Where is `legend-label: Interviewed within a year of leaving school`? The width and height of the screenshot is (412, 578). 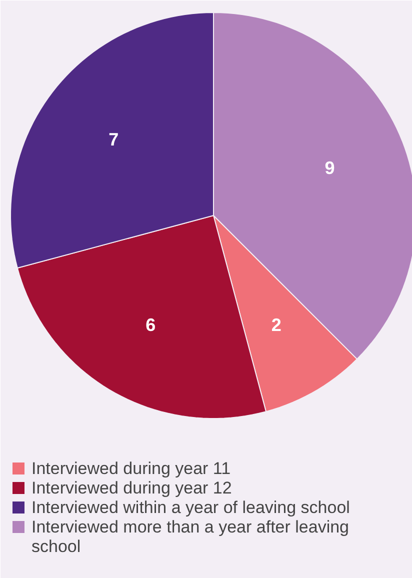
legend-label: Interviewed within a year of leaving school is located at coordinates (191, 507).